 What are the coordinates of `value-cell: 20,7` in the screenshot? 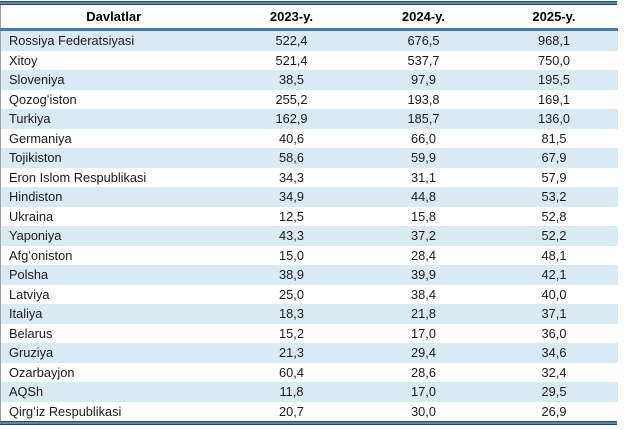 It's located at (291, 411).